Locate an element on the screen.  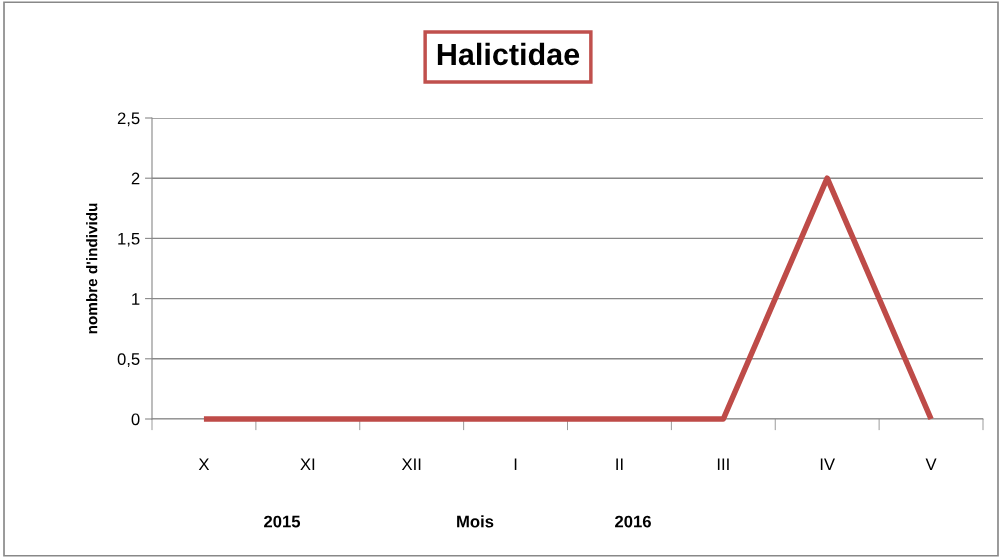
x-tick-label: III is located at coordinates (723, 464).